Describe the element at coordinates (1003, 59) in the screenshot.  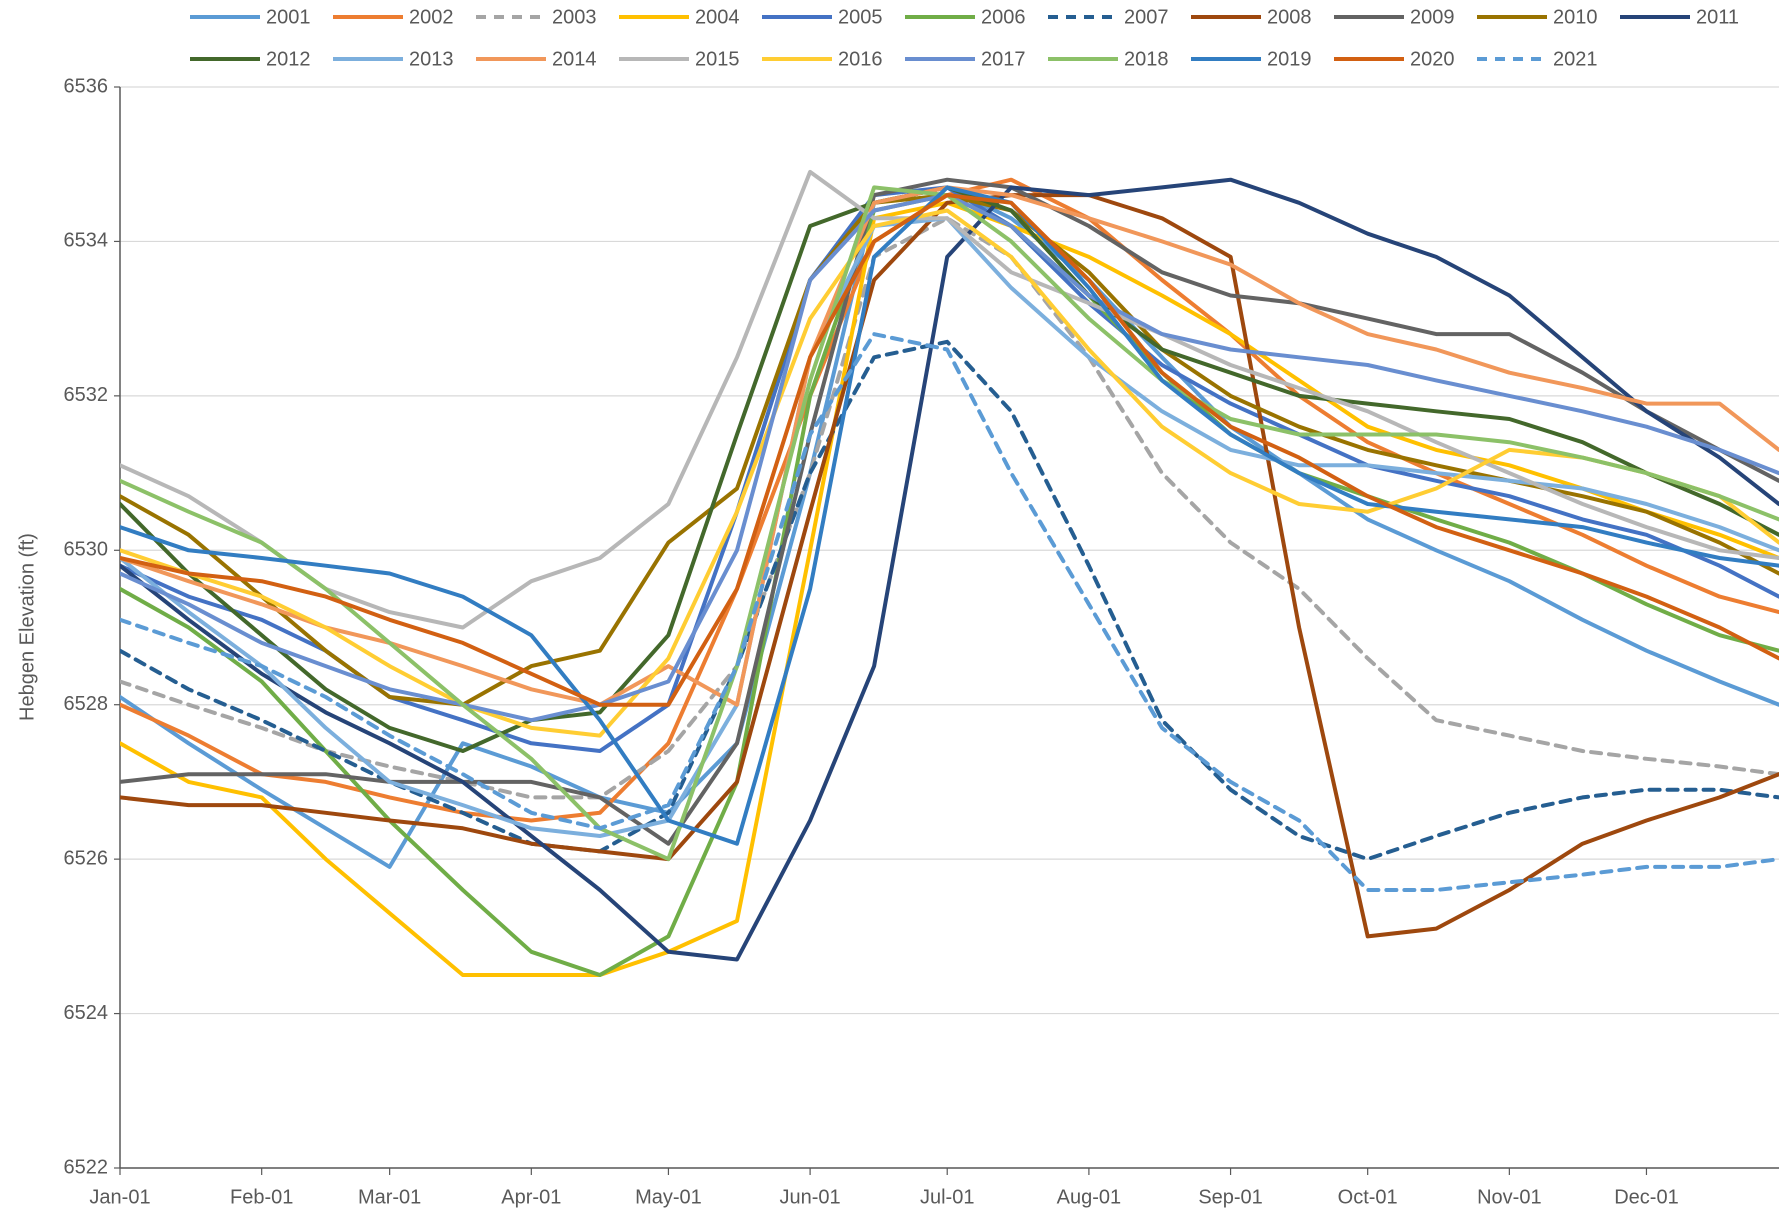
I see `legend-label: 2017` at that location.